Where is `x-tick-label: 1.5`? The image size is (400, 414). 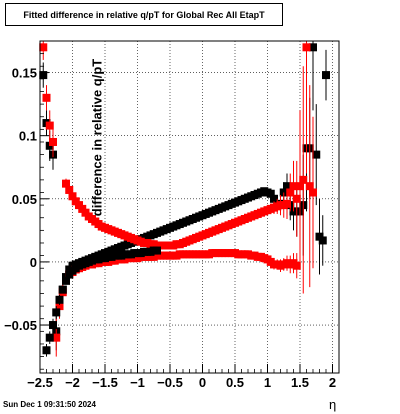
x-tick-label: 1.5 is located at coordinates (300, 382).